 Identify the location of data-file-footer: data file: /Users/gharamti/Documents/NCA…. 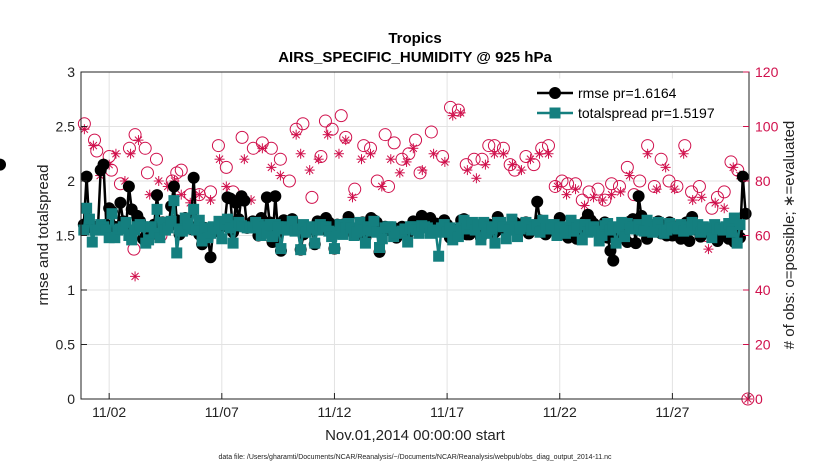
(415, 457).